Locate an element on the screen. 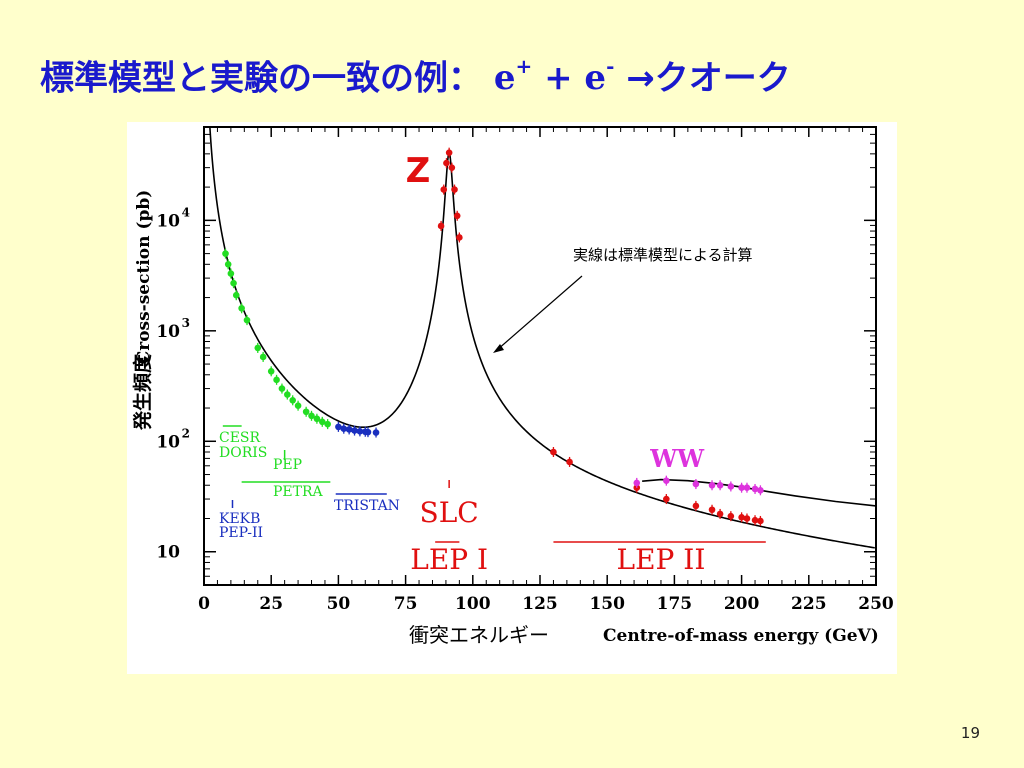 Image resolution: width=1024 pixels, height=768 pixels. z-peak-label: Z is located at coordinates (418, 171).